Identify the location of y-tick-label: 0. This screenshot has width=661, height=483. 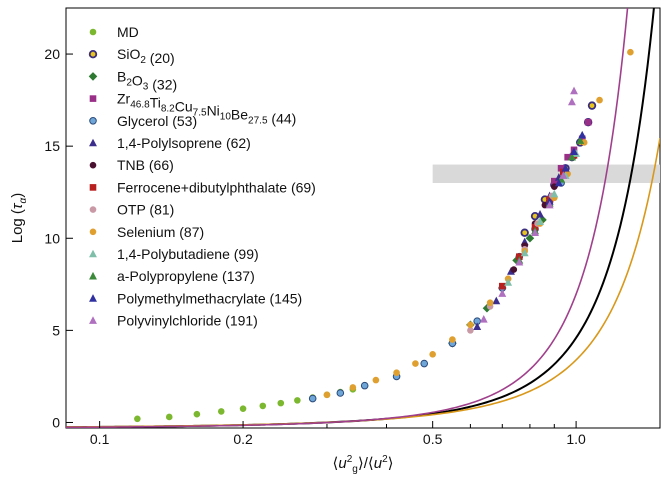
(56, 422).